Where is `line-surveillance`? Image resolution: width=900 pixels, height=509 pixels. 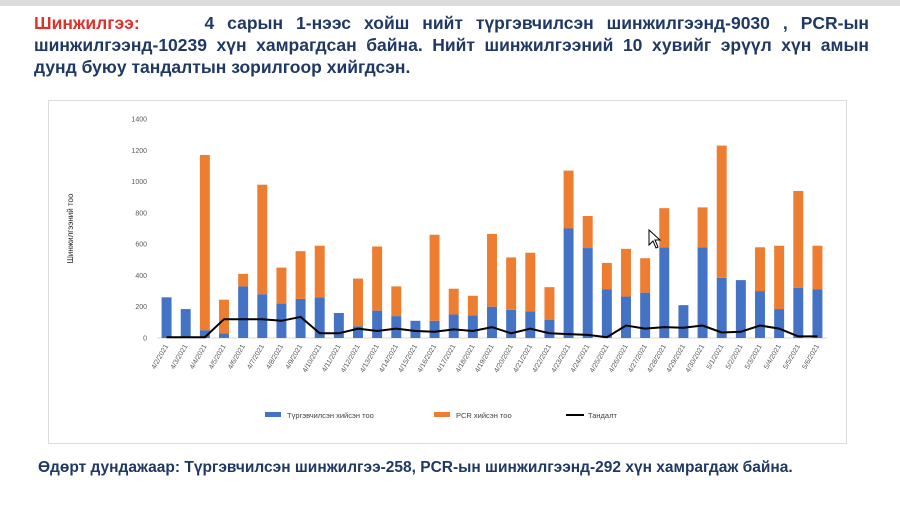 line-surveillance is located at coordinates (492, 327).